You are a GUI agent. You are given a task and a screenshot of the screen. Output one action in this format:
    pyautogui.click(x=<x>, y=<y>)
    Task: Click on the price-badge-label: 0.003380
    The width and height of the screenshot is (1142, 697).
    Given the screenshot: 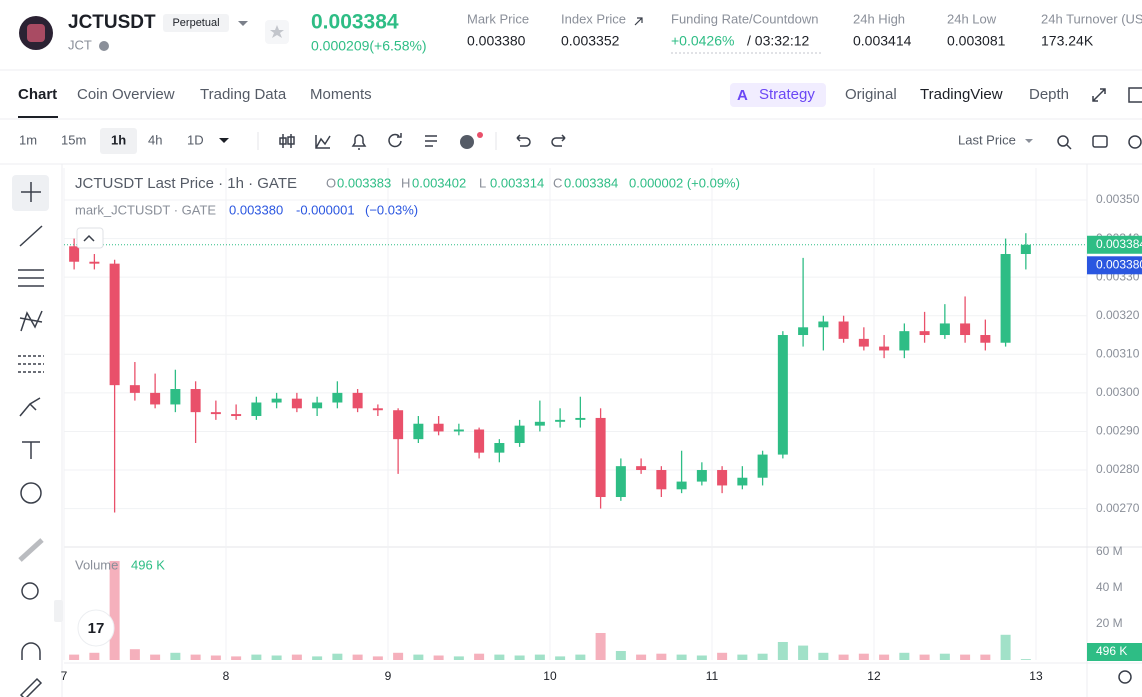 What is the action you would take?
    pyautogui.click(x=1119, y=264)
    